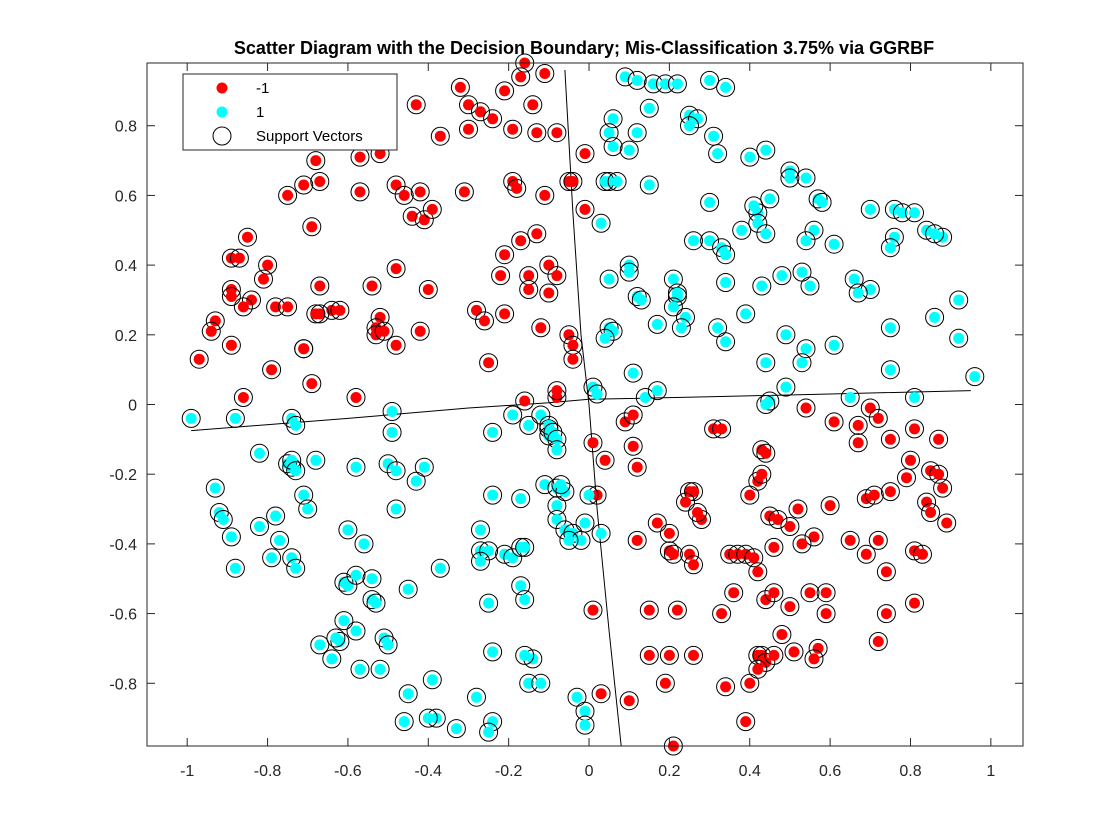 This screenshot has width=1120, height=840. I want to click on x-tick-label: -0.4, so click(428, 771).